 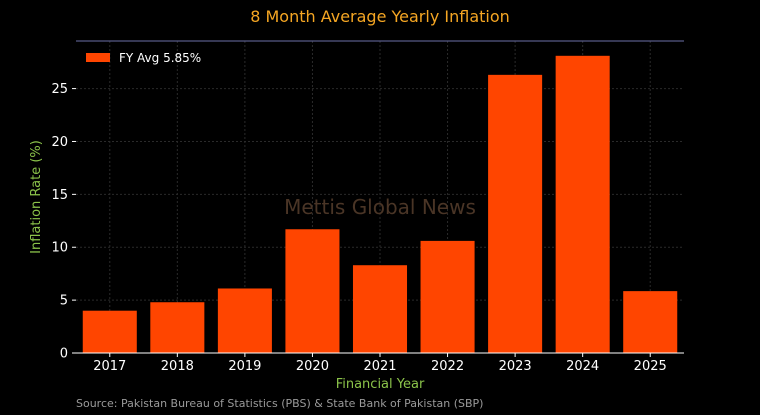 I want to click on bar-2018, so click(x=177, y=327).